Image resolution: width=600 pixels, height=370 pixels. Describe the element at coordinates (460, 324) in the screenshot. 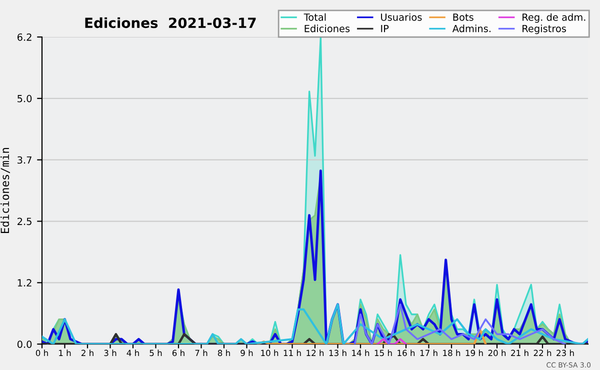

I see `line-series` at that location.